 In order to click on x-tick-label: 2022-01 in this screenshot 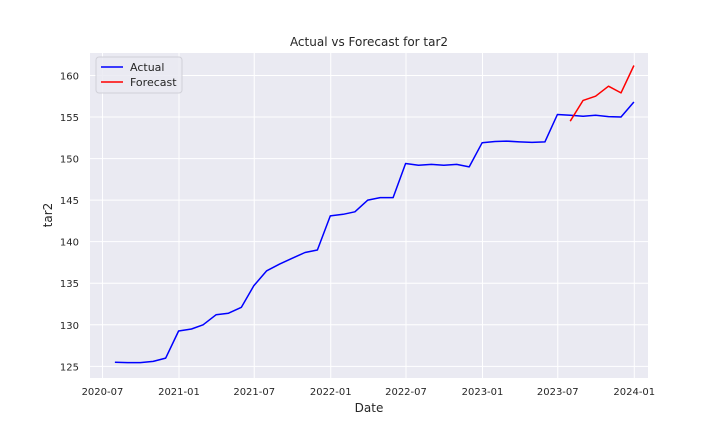, I will do `click(331, 392)`.